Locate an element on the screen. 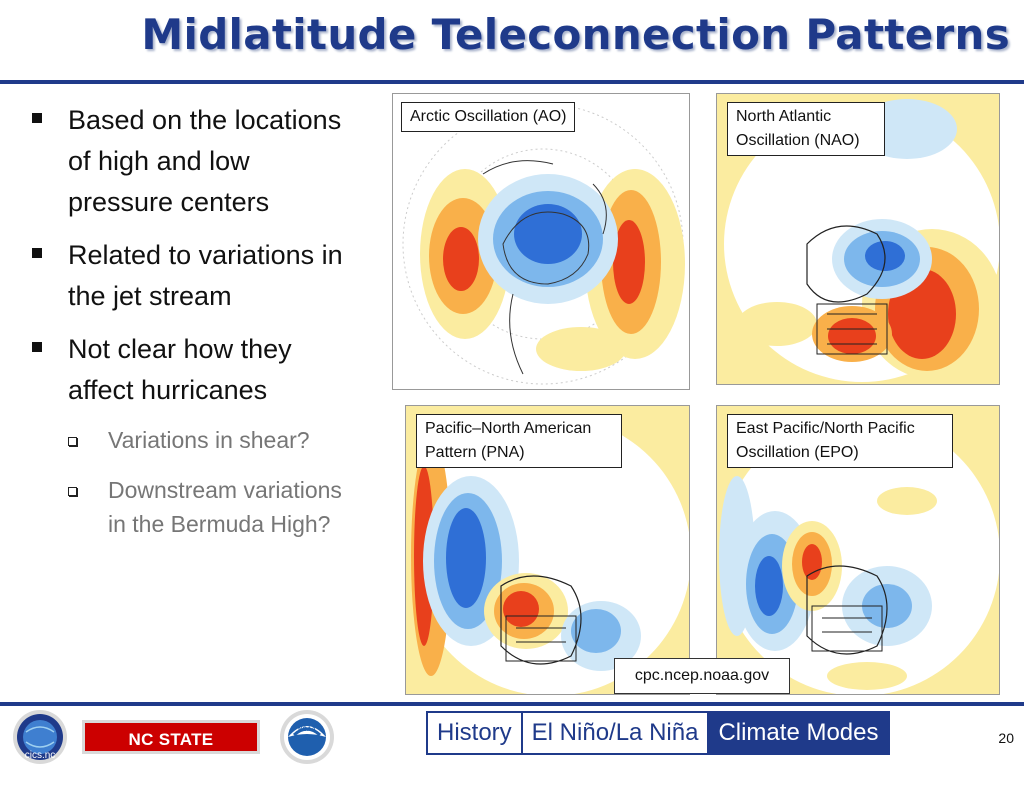  nao-pattern-map: North Atlantic Oscillation (NAO) is located at coordinates (858, 239).